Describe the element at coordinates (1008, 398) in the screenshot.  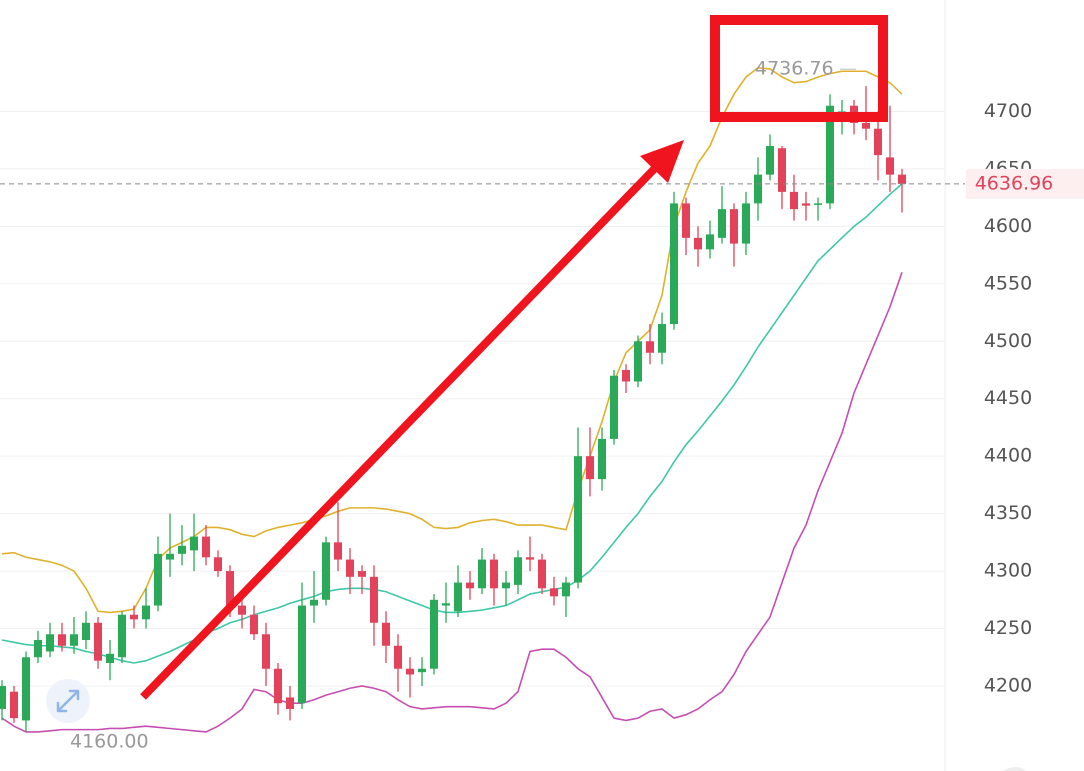
I see `y-tick-label: 4450` at that location.